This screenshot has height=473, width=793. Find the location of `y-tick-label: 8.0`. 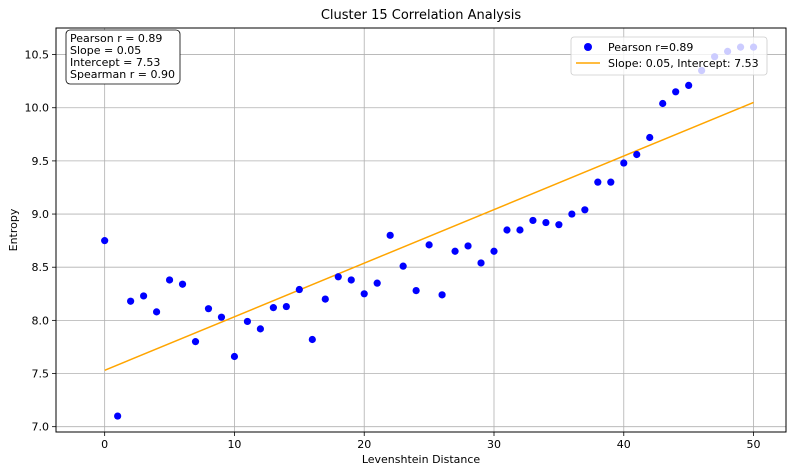

y-tick-label: 8.0 is located at coordinates (41, 320).